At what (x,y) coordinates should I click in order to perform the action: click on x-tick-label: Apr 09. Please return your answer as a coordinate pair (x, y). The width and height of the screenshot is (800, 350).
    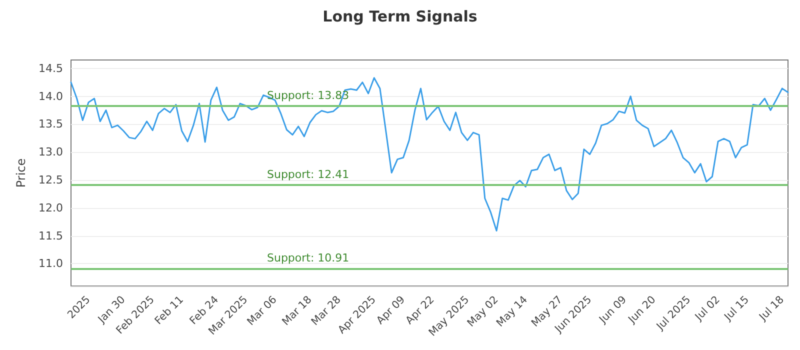
    Looking at the image, I should click on (391, 310).